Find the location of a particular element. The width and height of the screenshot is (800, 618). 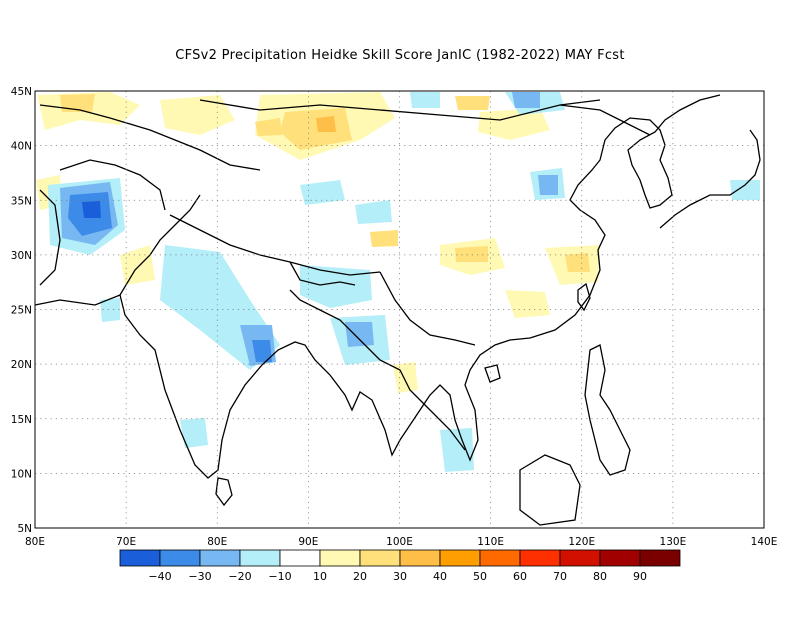

colorbar-label: 40 is located at coordinates (440, 576).